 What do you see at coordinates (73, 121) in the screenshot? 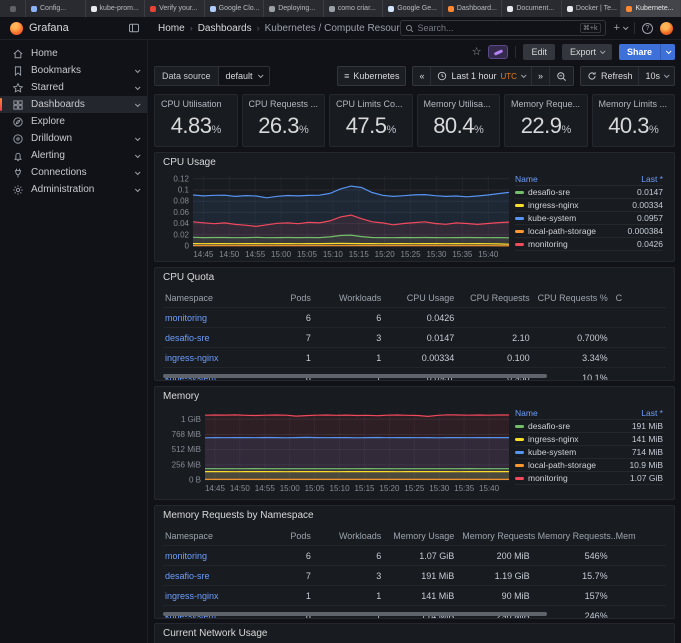
I see `sidebar-item-explore: Explore` at bounding box center [73, 121].